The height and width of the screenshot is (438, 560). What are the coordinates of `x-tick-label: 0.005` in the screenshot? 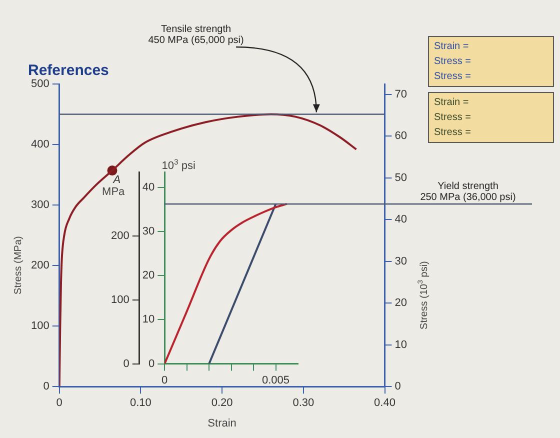 It's located at (276, 380).